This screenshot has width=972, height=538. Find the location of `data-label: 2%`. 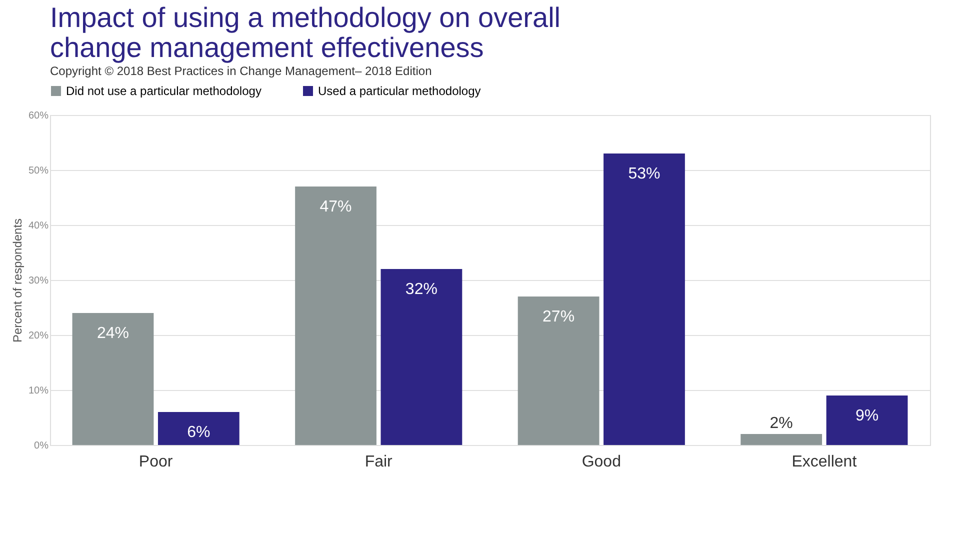

data-label: 2% is located at coordinates (781, 423).